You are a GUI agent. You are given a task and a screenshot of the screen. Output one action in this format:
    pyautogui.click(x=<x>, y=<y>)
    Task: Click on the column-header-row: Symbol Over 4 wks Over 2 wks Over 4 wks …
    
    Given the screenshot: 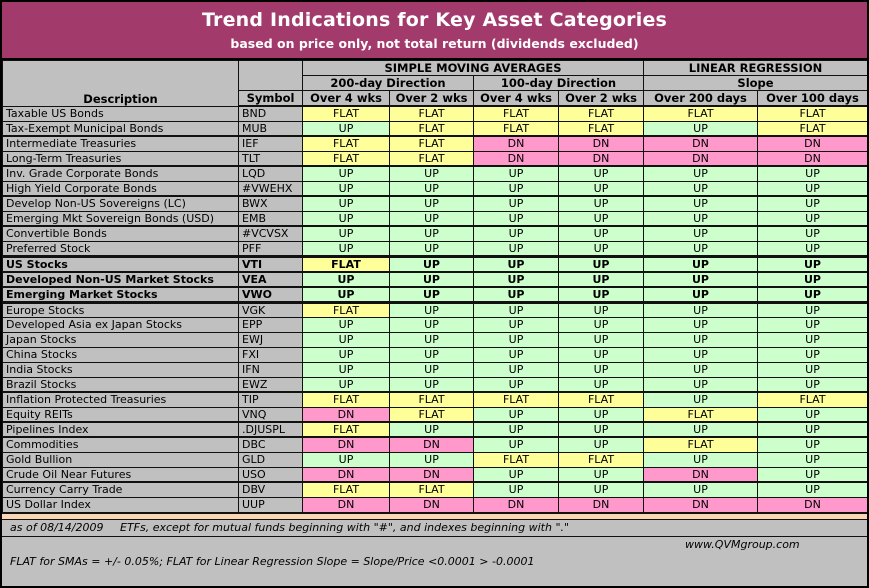 What is the action you would take?
    pyautogui.click(x=435, y=98)
    